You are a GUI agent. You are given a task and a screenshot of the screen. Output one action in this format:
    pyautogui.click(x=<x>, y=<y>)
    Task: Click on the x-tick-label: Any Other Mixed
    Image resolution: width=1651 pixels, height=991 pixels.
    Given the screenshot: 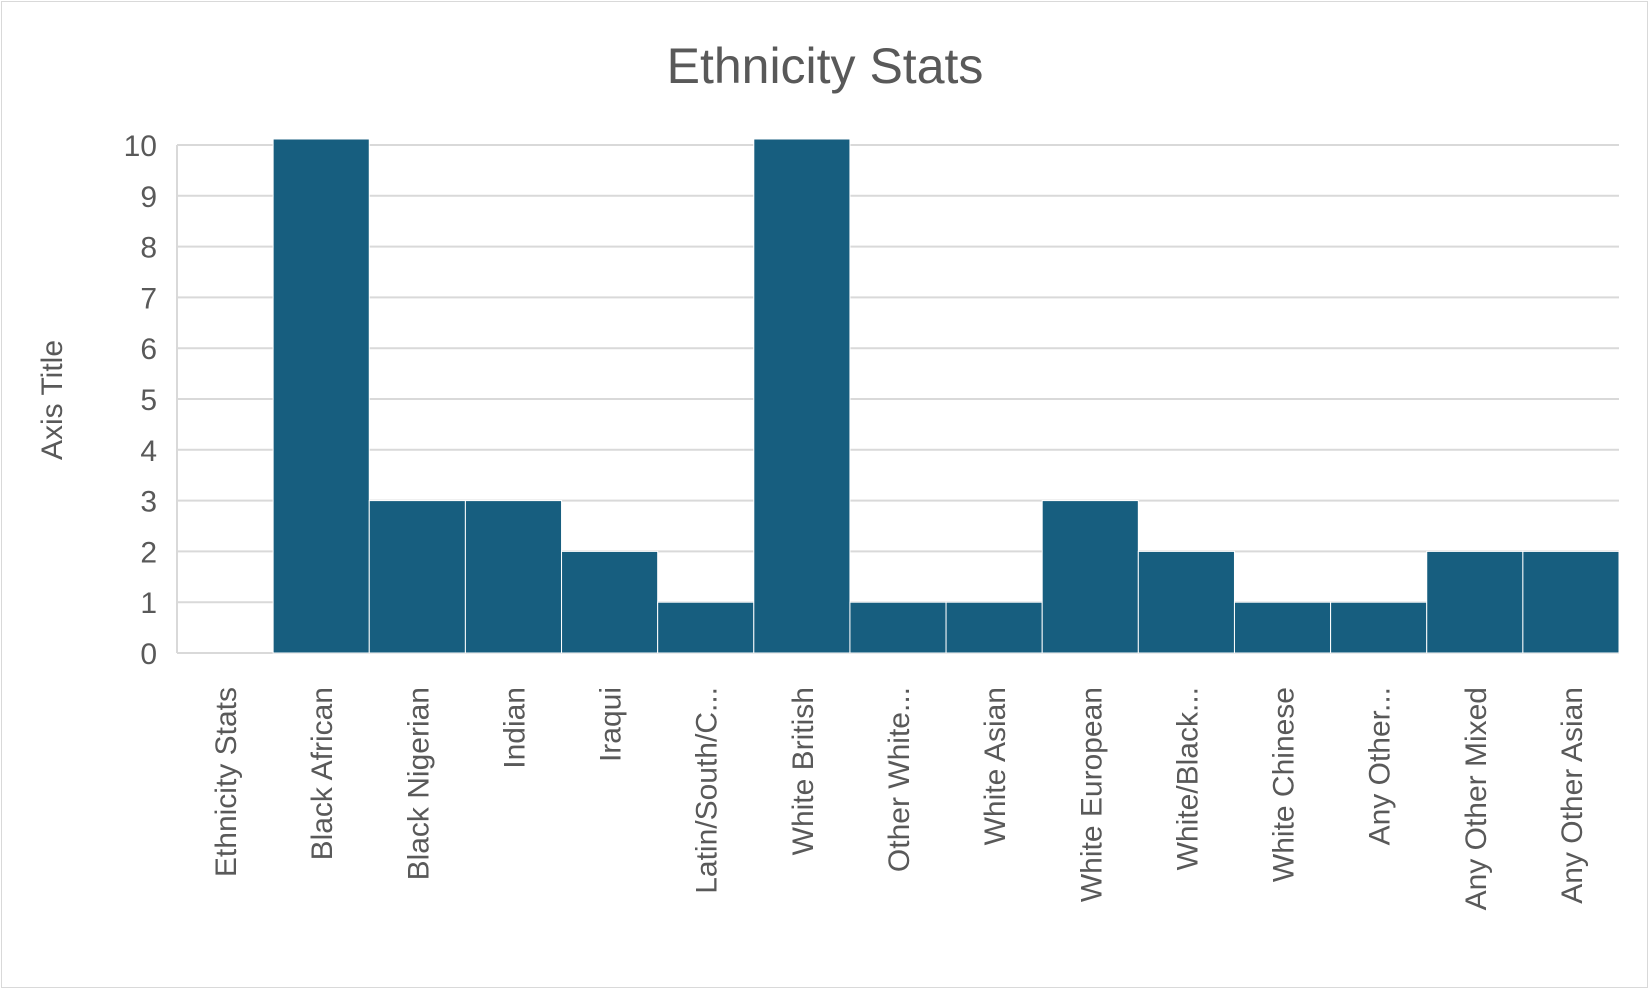 What is the action you would take?
    pyautogui.click(x=1476, y=798)
    